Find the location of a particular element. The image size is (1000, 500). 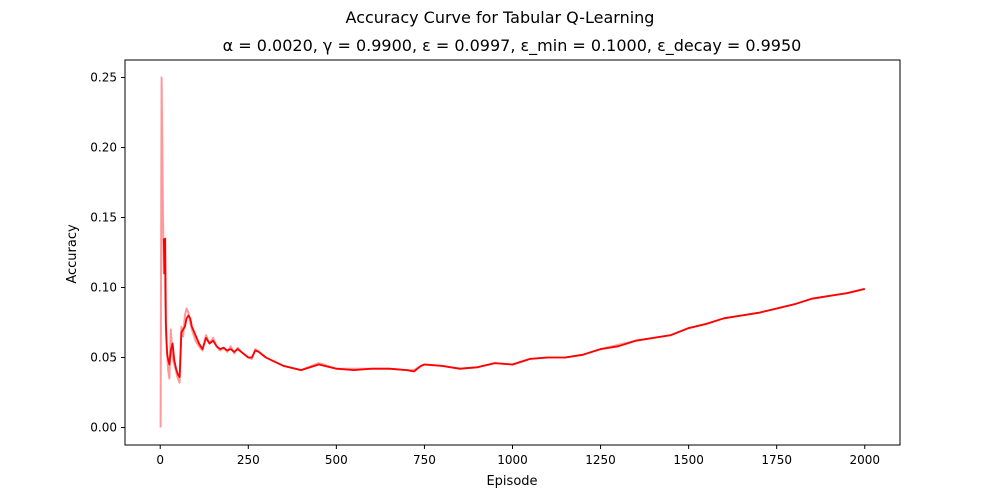

chart-title: Accuracy Curve for Tabular Q-Learning is located at coordinates (500, 17).